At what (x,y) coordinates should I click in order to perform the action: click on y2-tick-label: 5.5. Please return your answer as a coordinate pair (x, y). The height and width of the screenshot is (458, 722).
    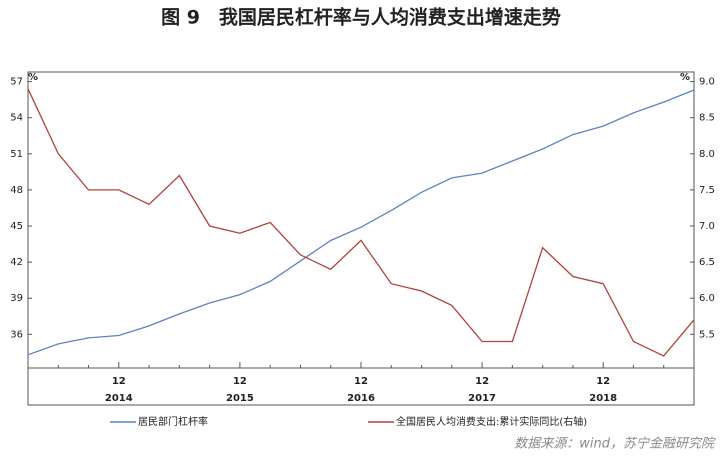
    Looking at the image, I should click on (707, 334).